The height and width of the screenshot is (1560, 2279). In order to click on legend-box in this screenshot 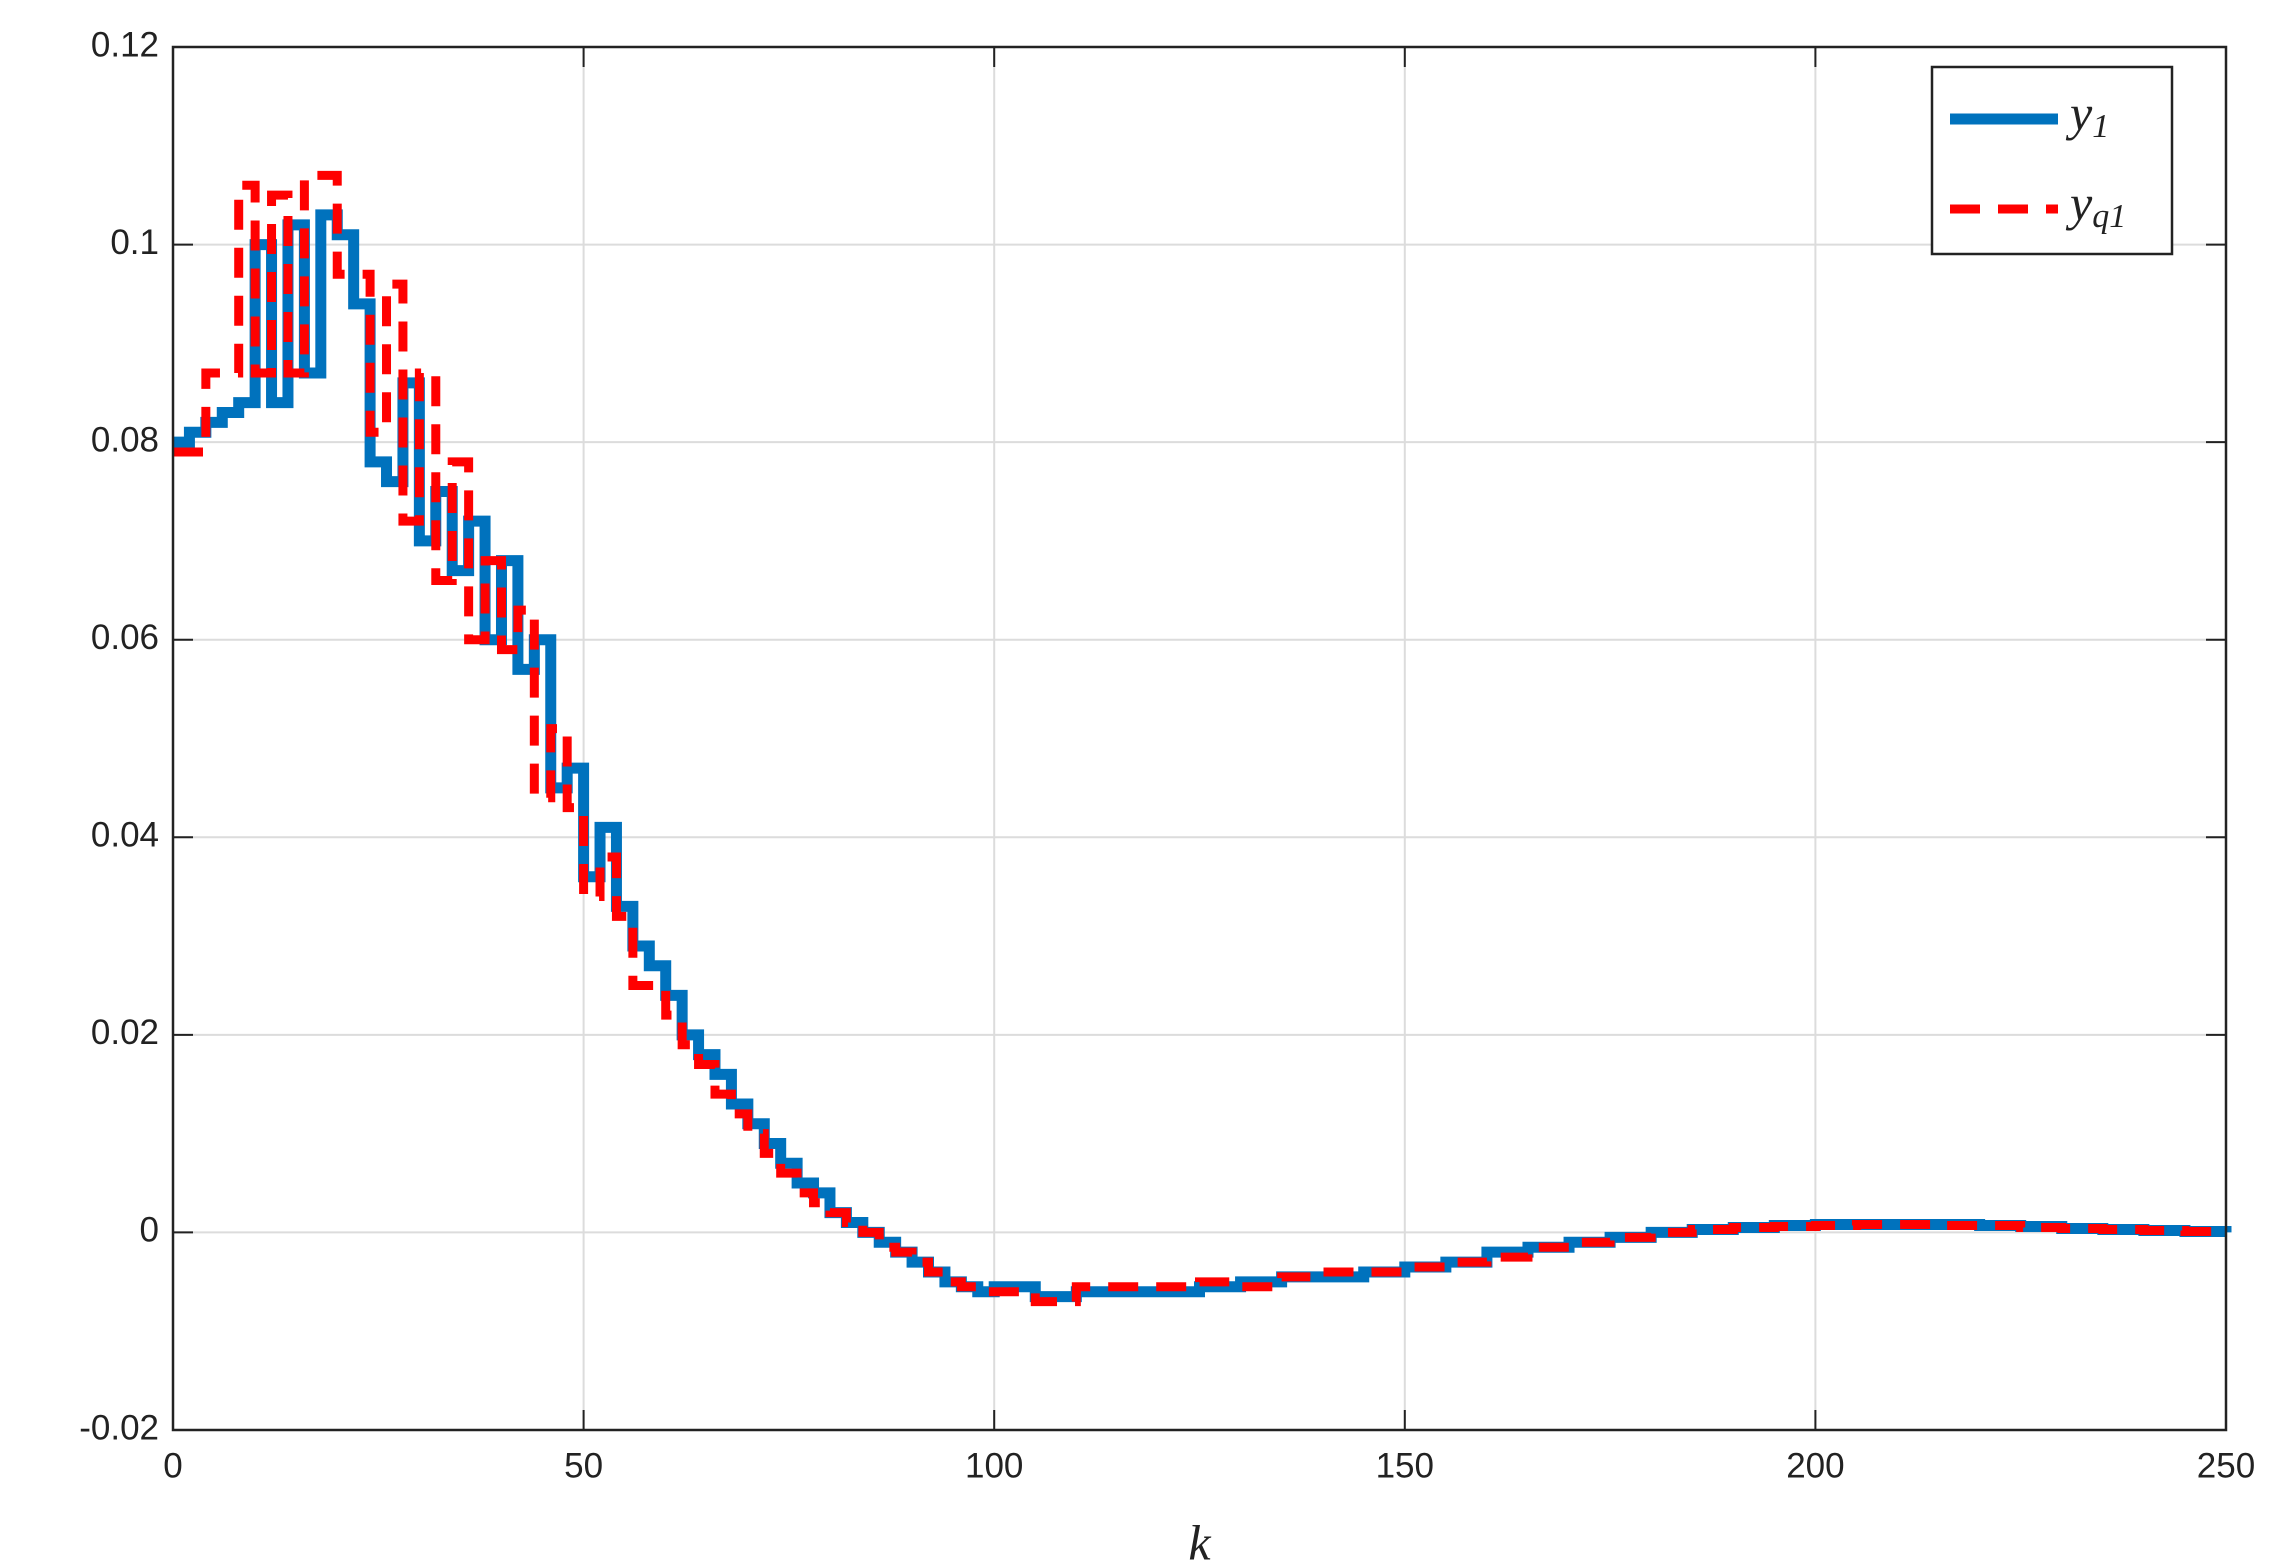, I will do `click(2052, 160)`.